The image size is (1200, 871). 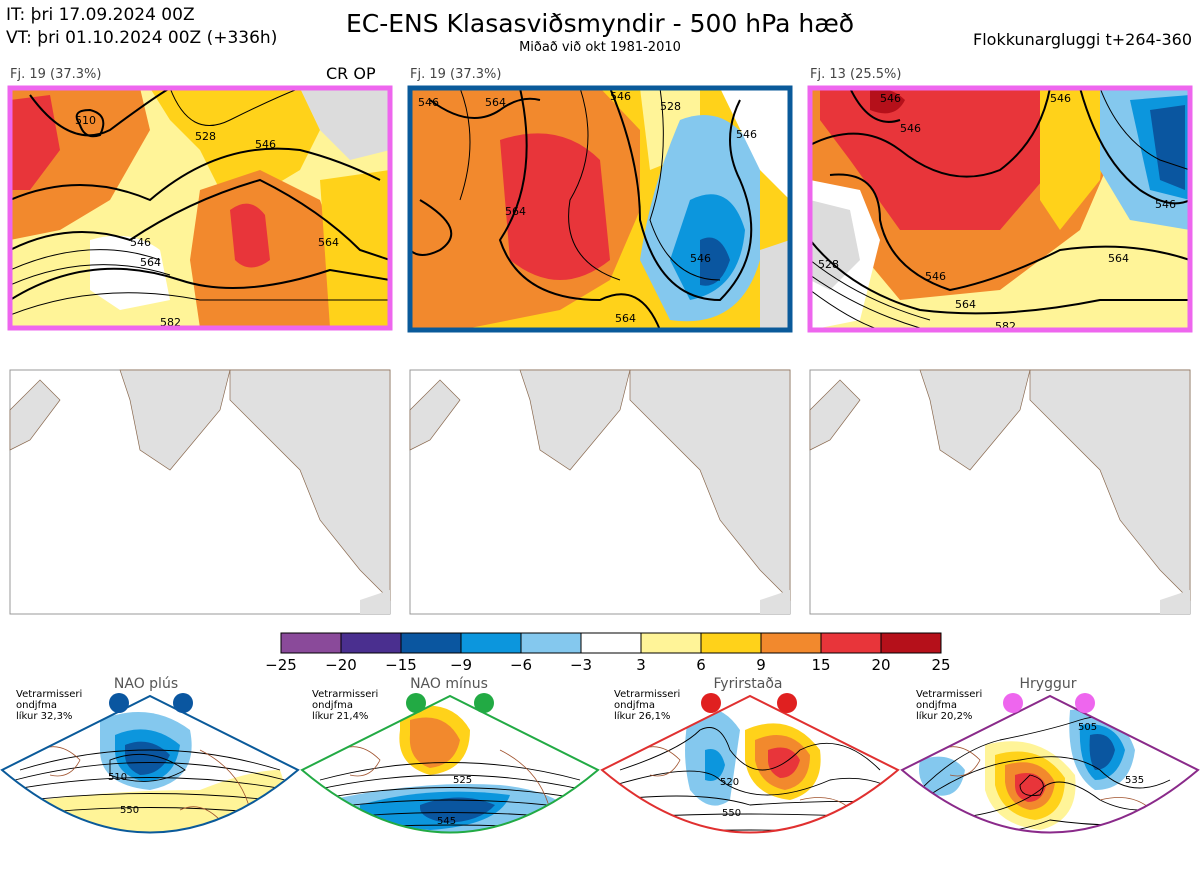 What do you see at coordinates (729, 782) in the screenshot?
I see `svg-text: 520` at bounding box center [729, 782].